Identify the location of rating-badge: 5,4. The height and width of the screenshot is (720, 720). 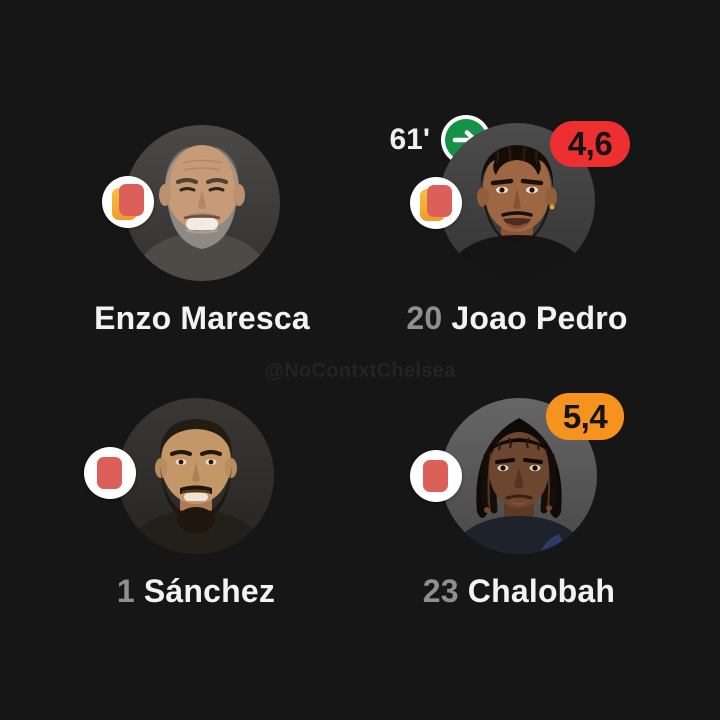
(585, 416).